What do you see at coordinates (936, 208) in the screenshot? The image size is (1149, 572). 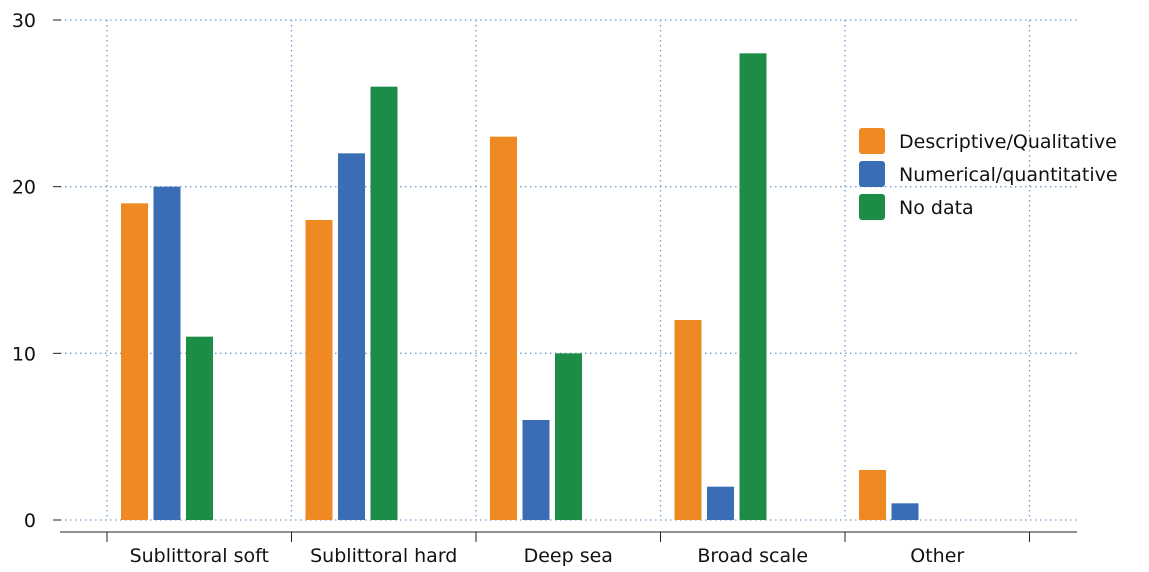 I see `legend-label-2: No data` at bounding box center [936, 208].